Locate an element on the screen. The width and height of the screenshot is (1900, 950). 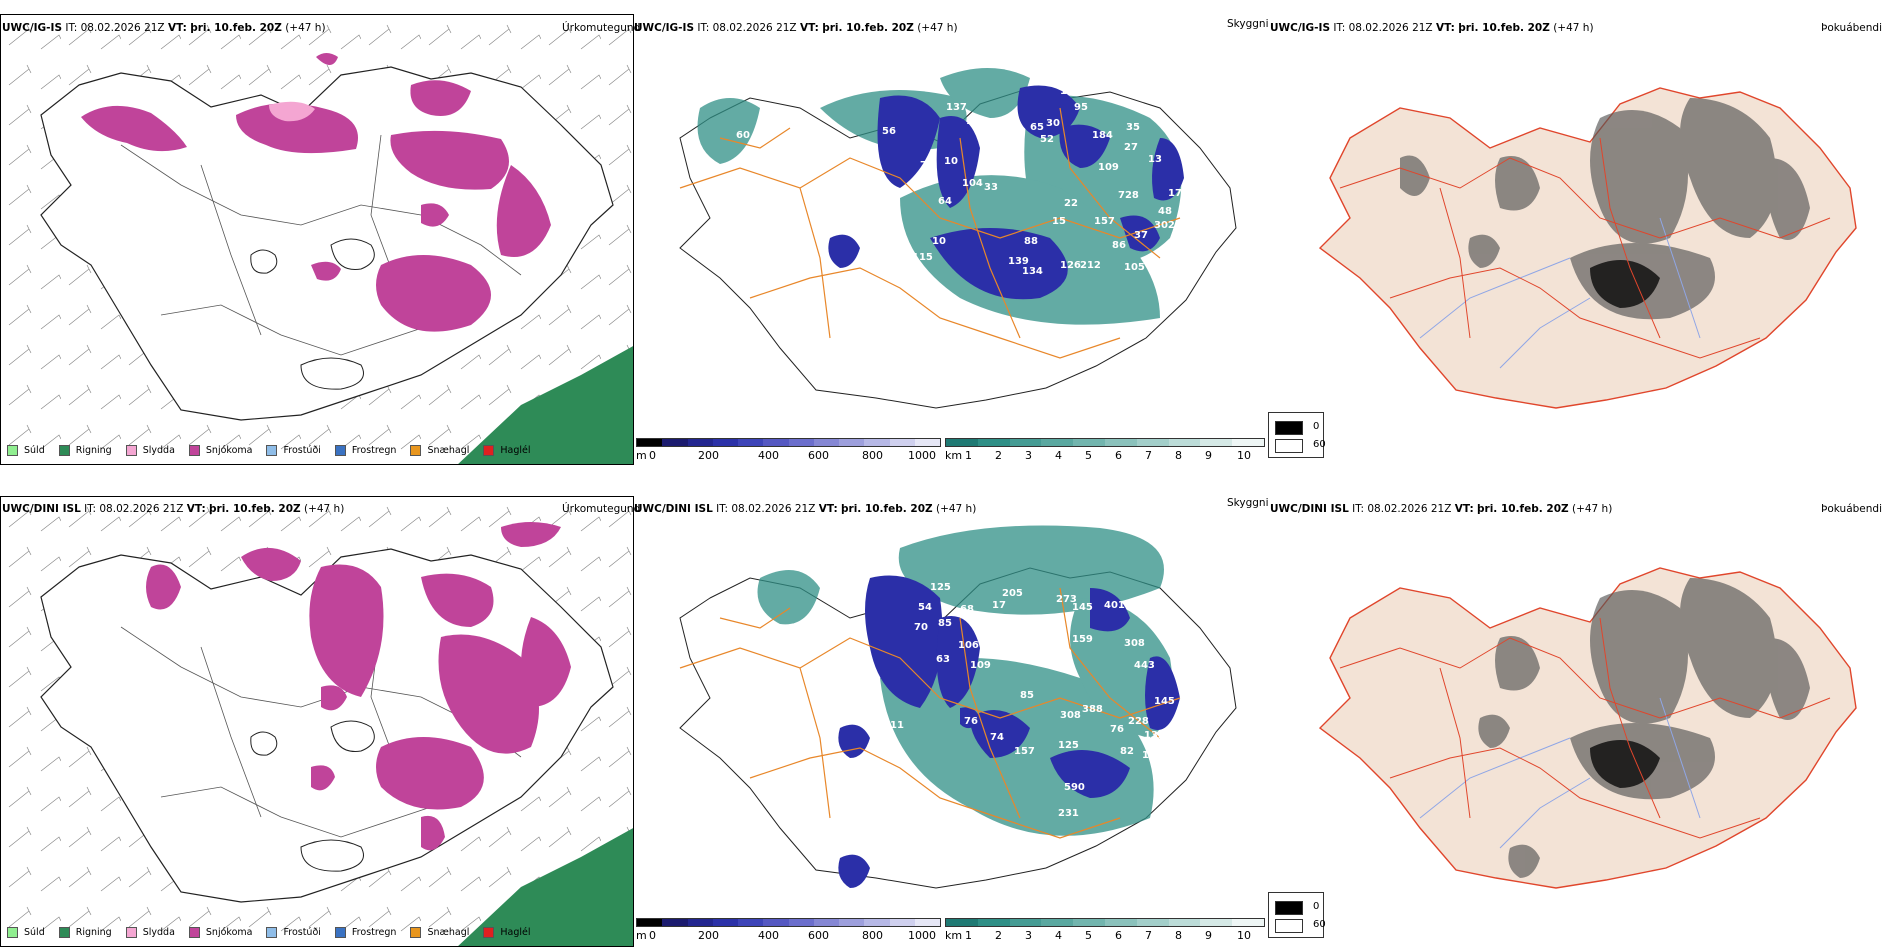
vis-label: 84 is located at coordinates (993, 125).